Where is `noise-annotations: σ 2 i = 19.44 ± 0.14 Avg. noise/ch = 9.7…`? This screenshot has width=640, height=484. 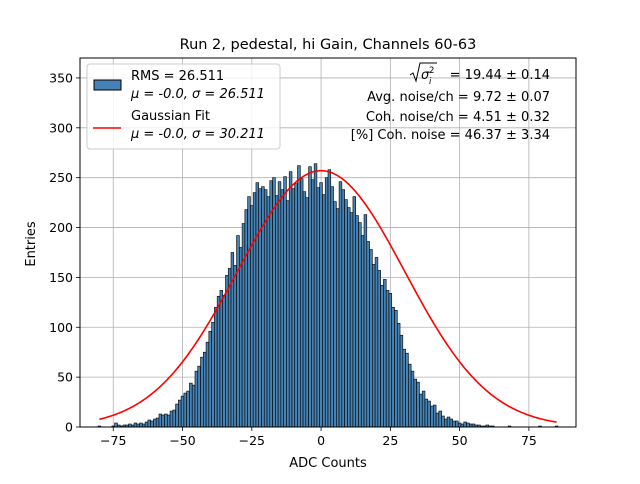 noise-annotations: σ 2 i = 19.44 ± 0.14 Avg. noise/ch = 9.7… is located at coordinates (450, 102).